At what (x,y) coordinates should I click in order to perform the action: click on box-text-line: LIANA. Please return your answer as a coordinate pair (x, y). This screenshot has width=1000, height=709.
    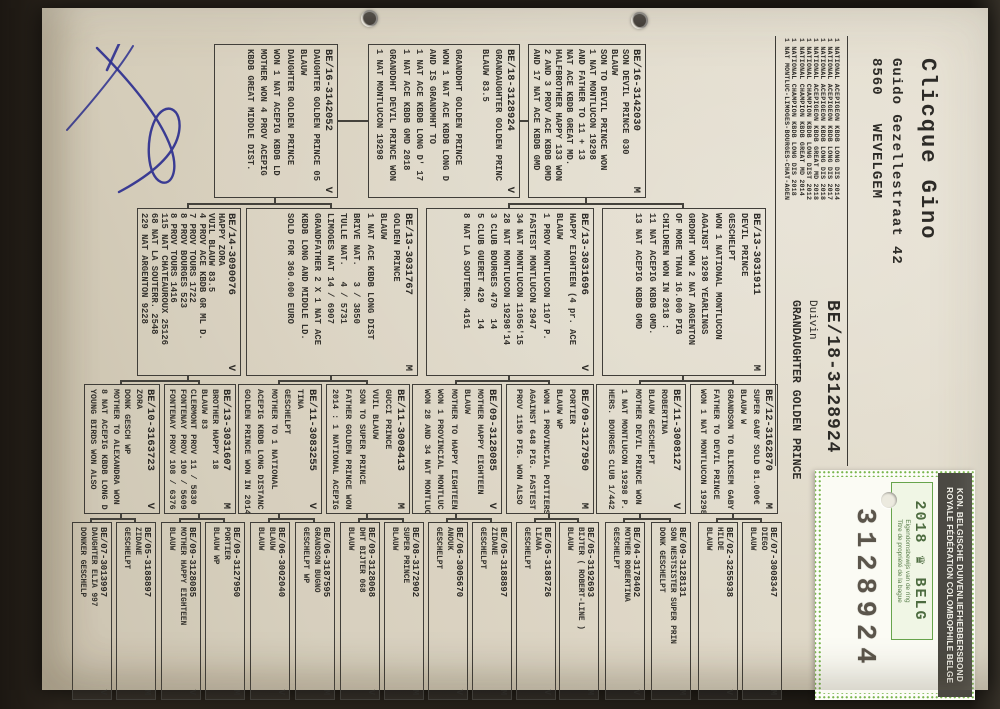
    Looking at the image, I should click on (537, 539).